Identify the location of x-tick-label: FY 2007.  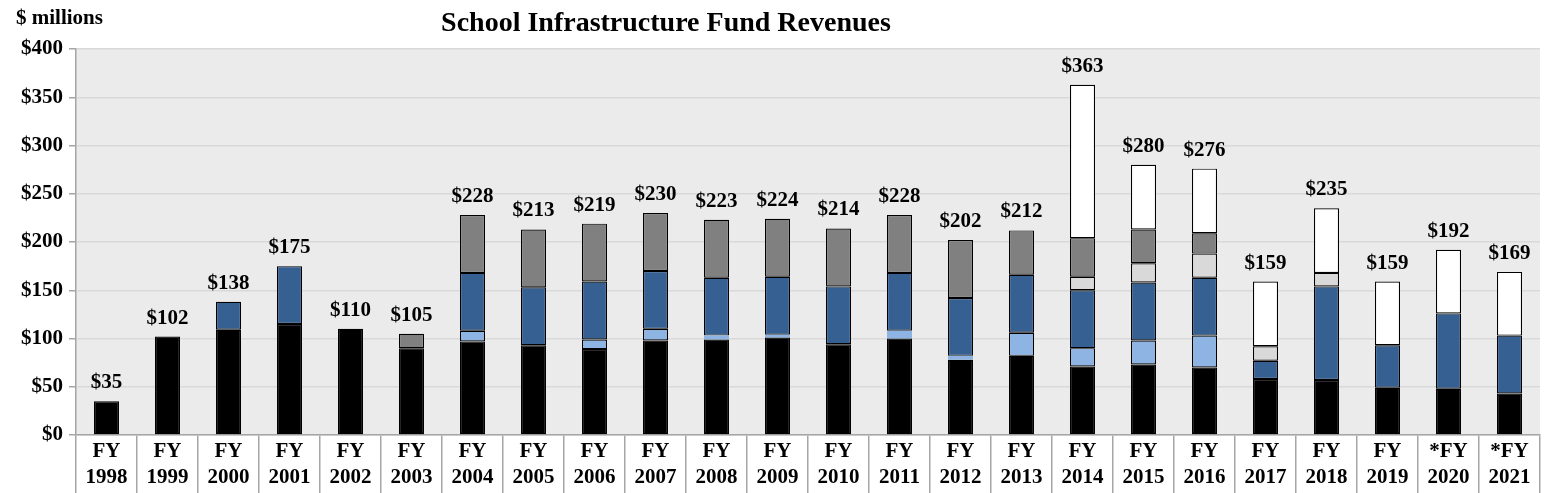
(655, 463).